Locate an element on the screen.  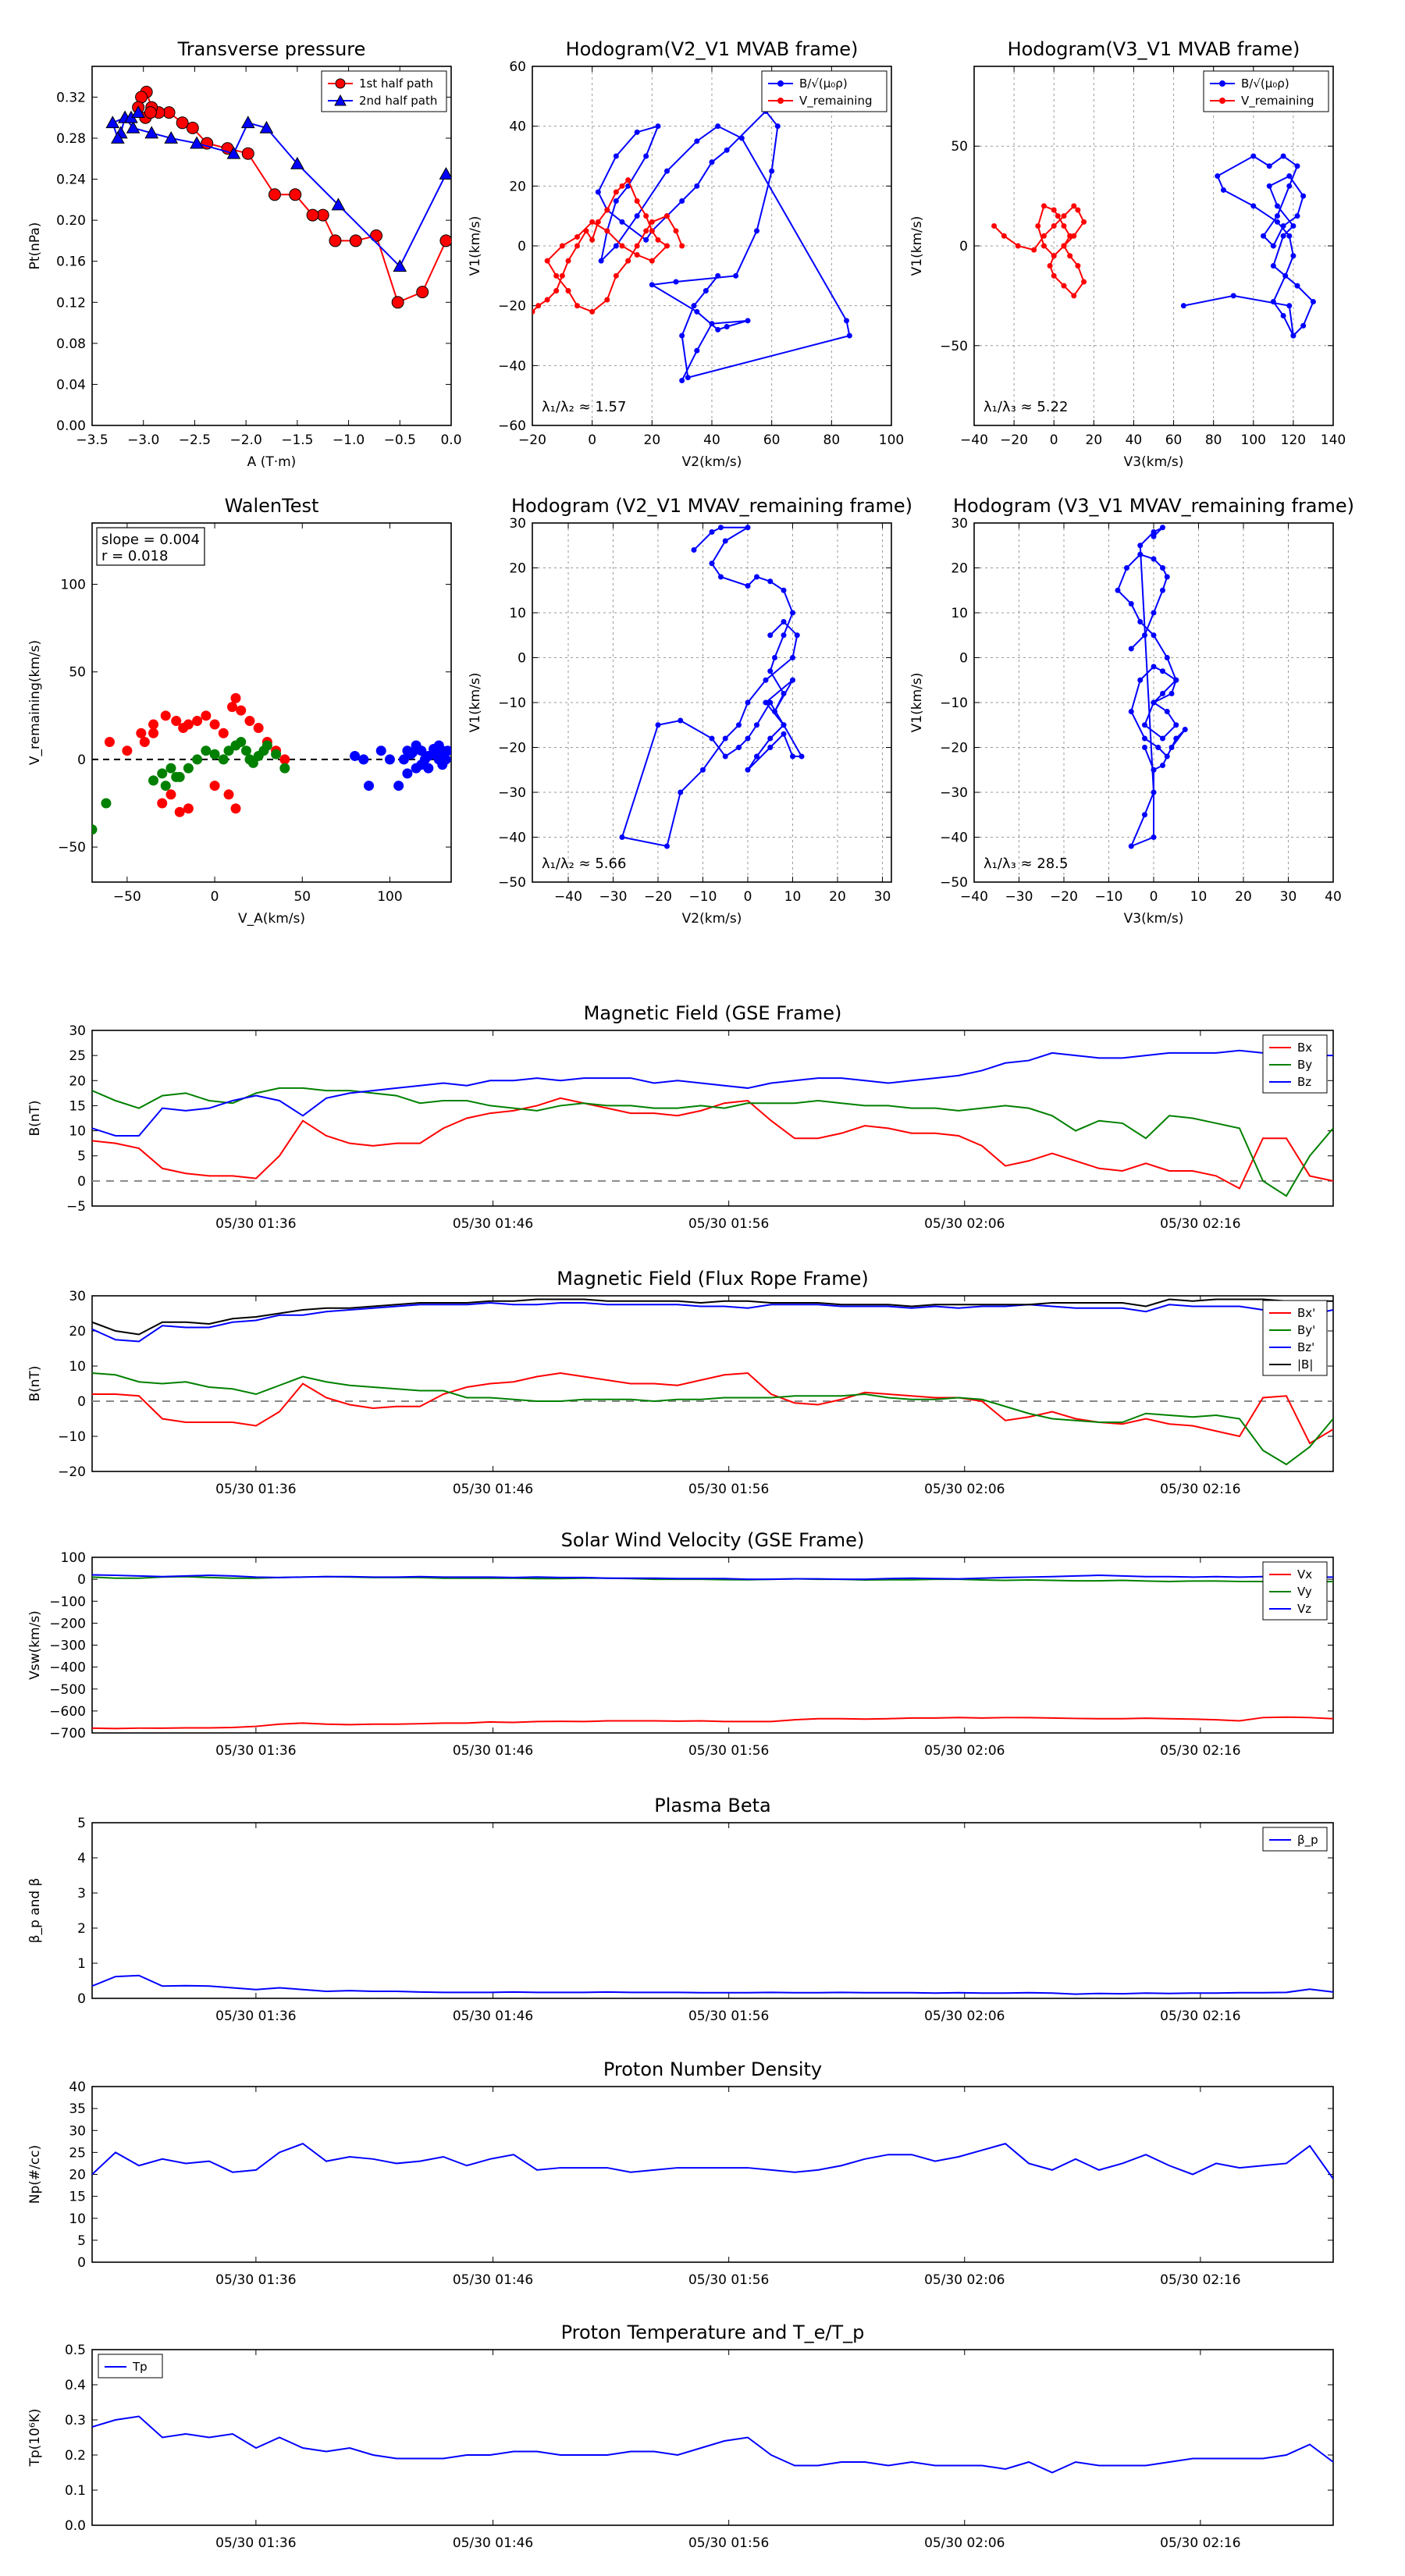
y-tick-label: 2 is located at coordinates (81, 1929).